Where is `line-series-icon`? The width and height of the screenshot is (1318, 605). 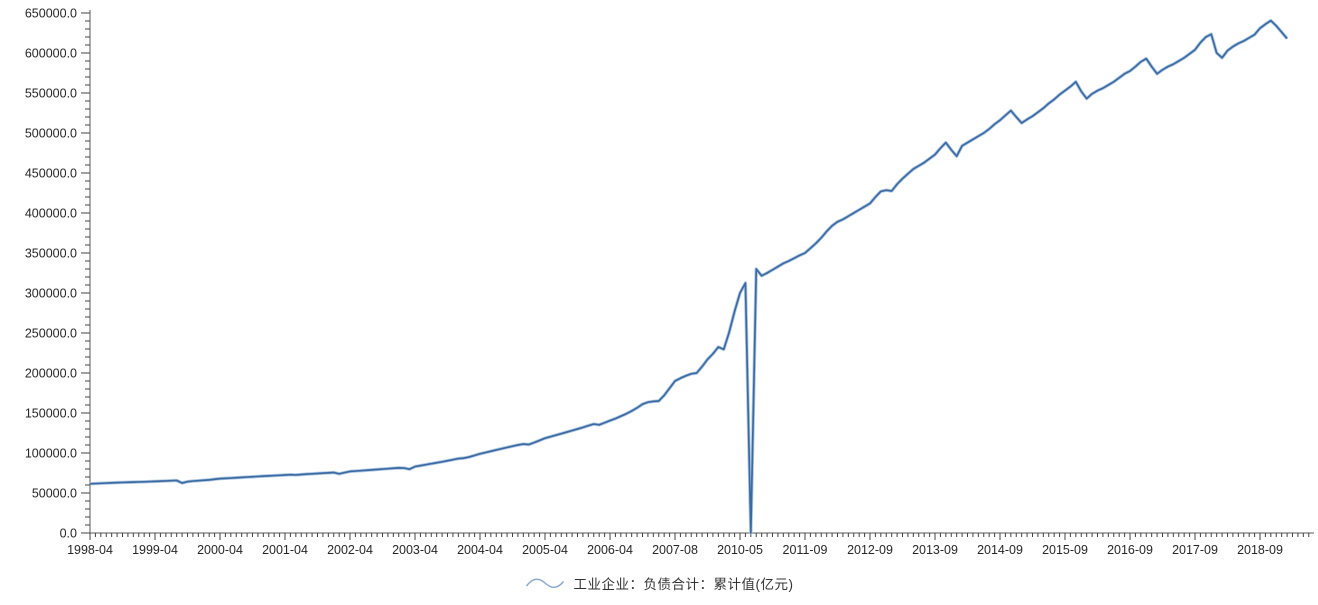
line-series-icon is located at coordinates (544, 583).